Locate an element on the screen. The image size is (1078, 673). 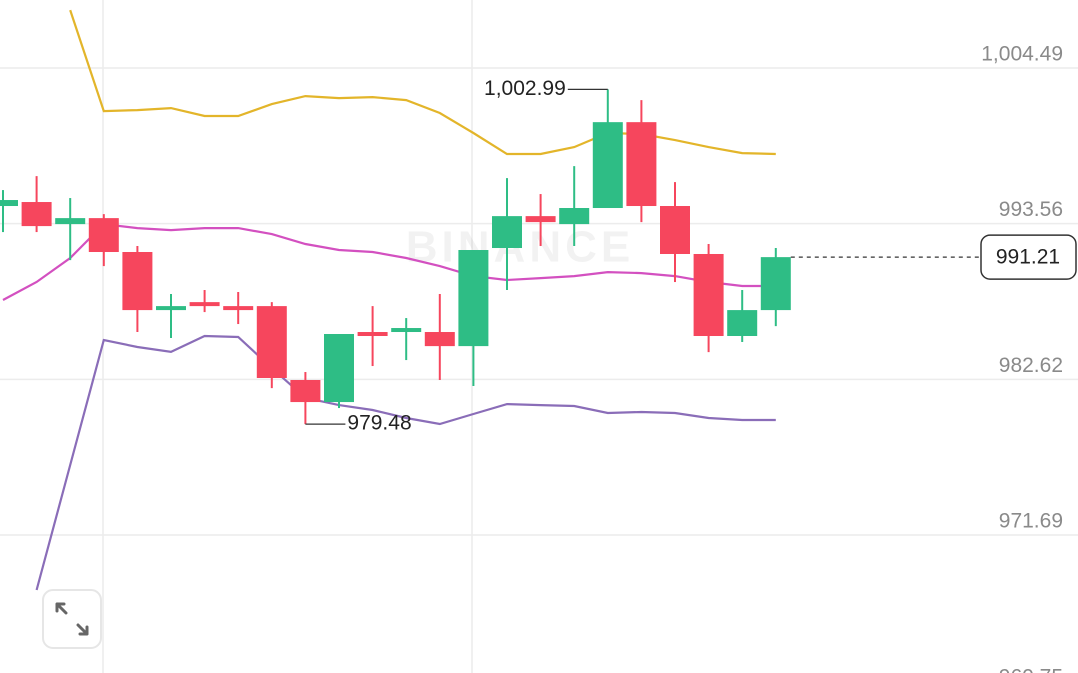
y-tick-label: 993.56 is located at coordinates (1031, 209).